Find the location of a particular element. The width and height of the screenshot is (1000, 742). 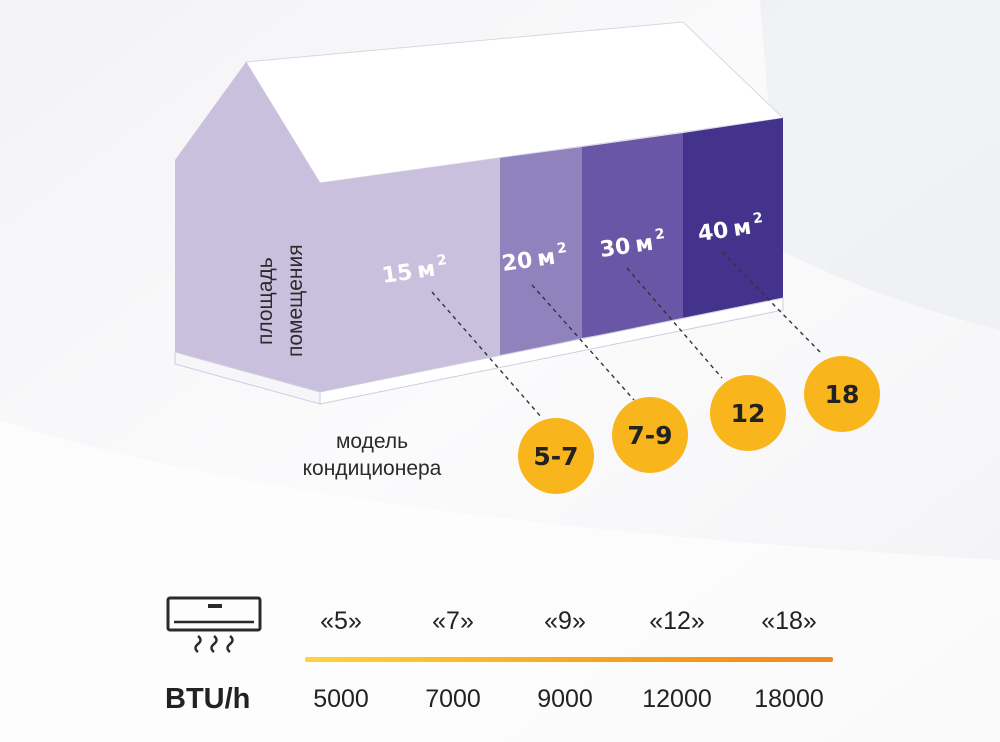

model-badge-2: 7-9 is located at coordinates (650, 435).